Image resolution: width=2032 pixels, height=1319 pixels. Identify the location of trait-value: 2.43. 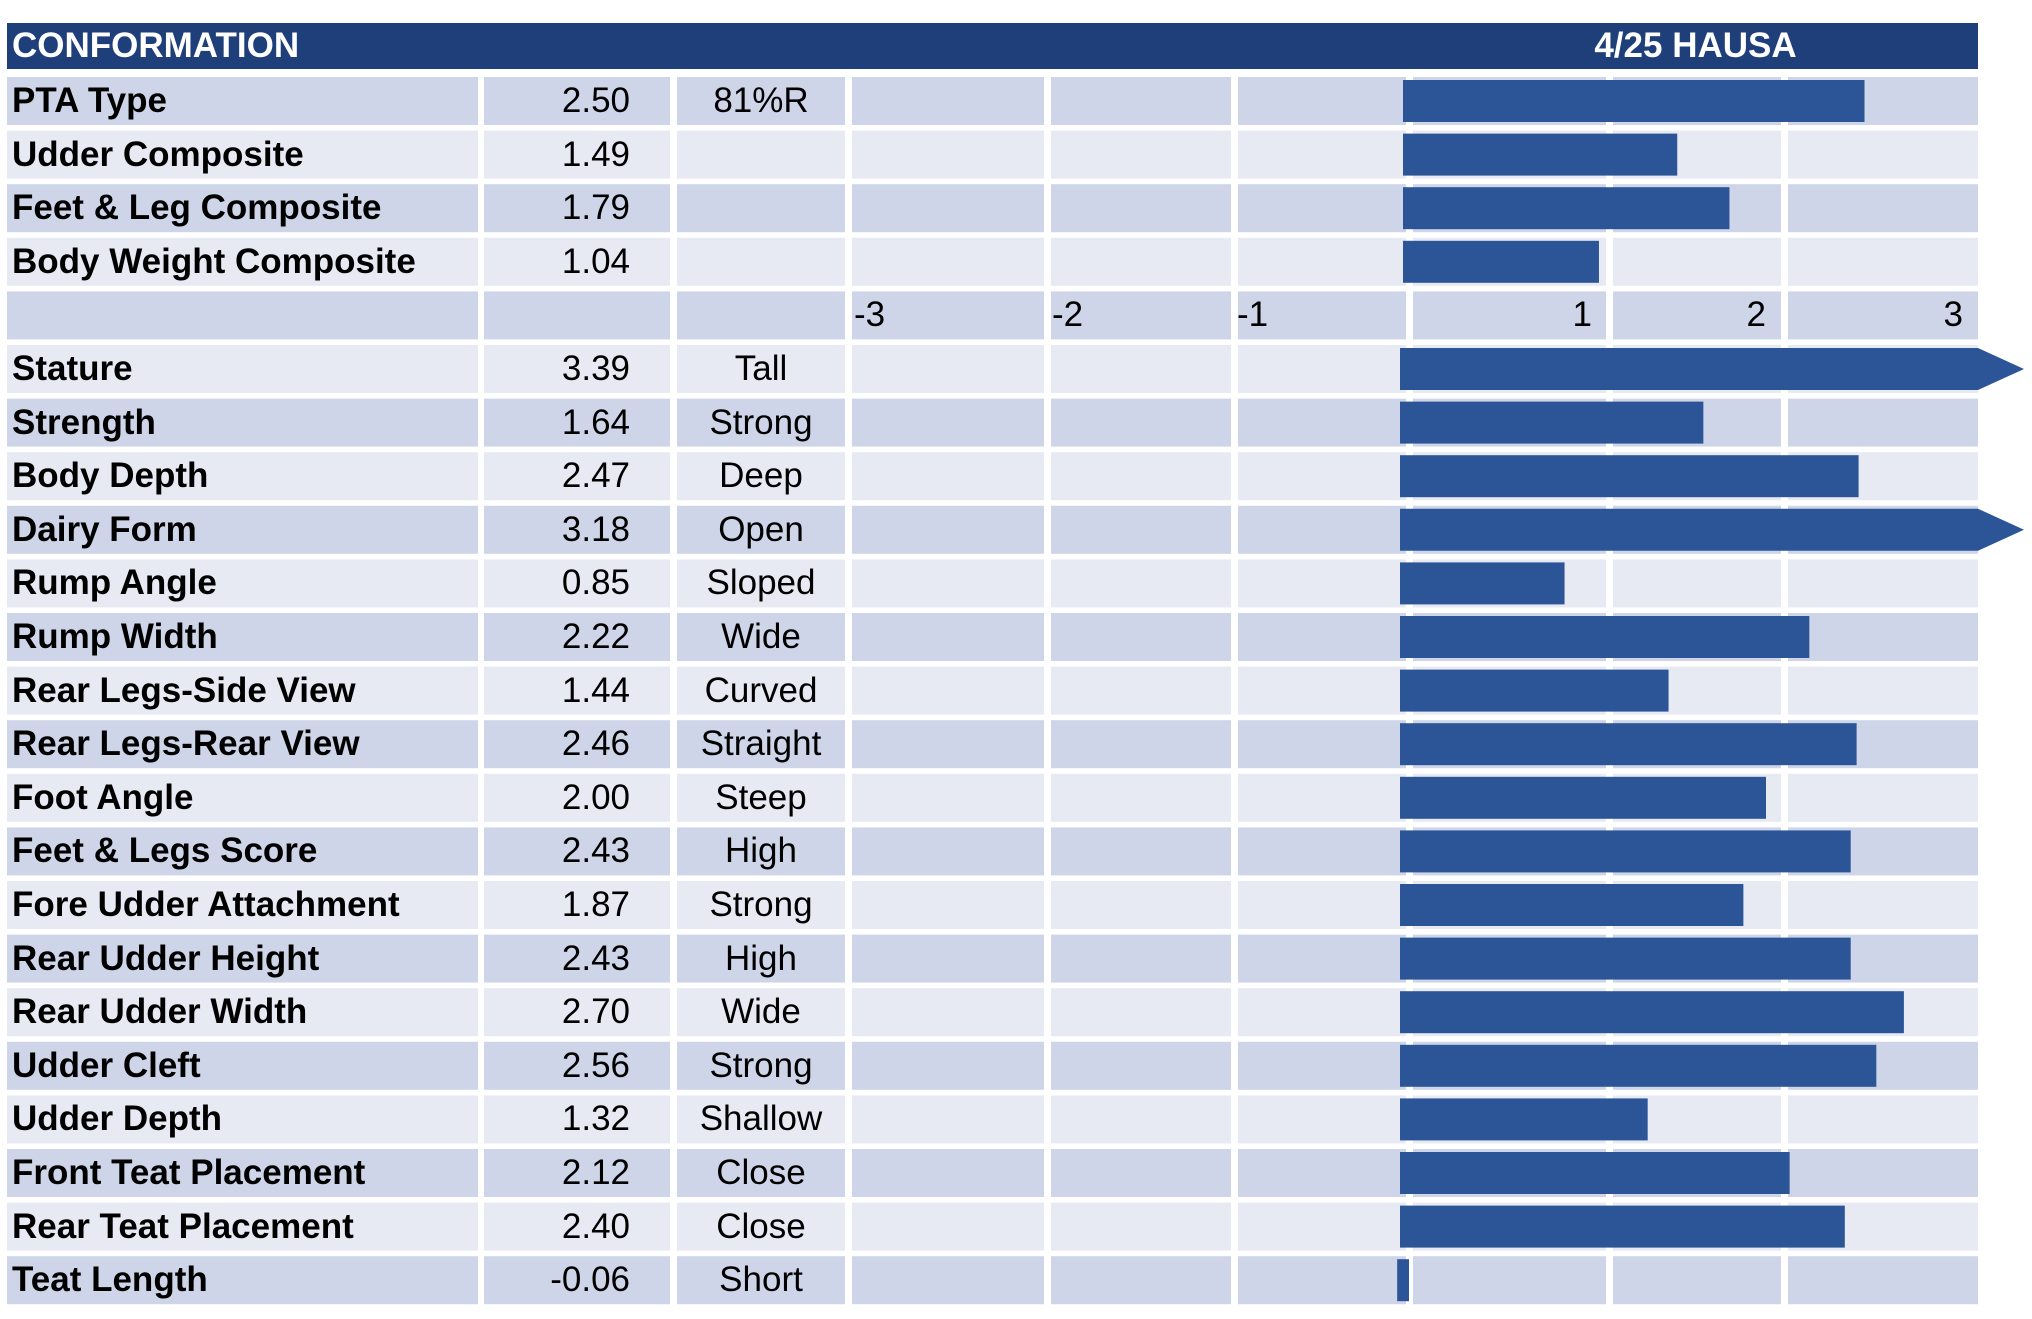
(595, 958).